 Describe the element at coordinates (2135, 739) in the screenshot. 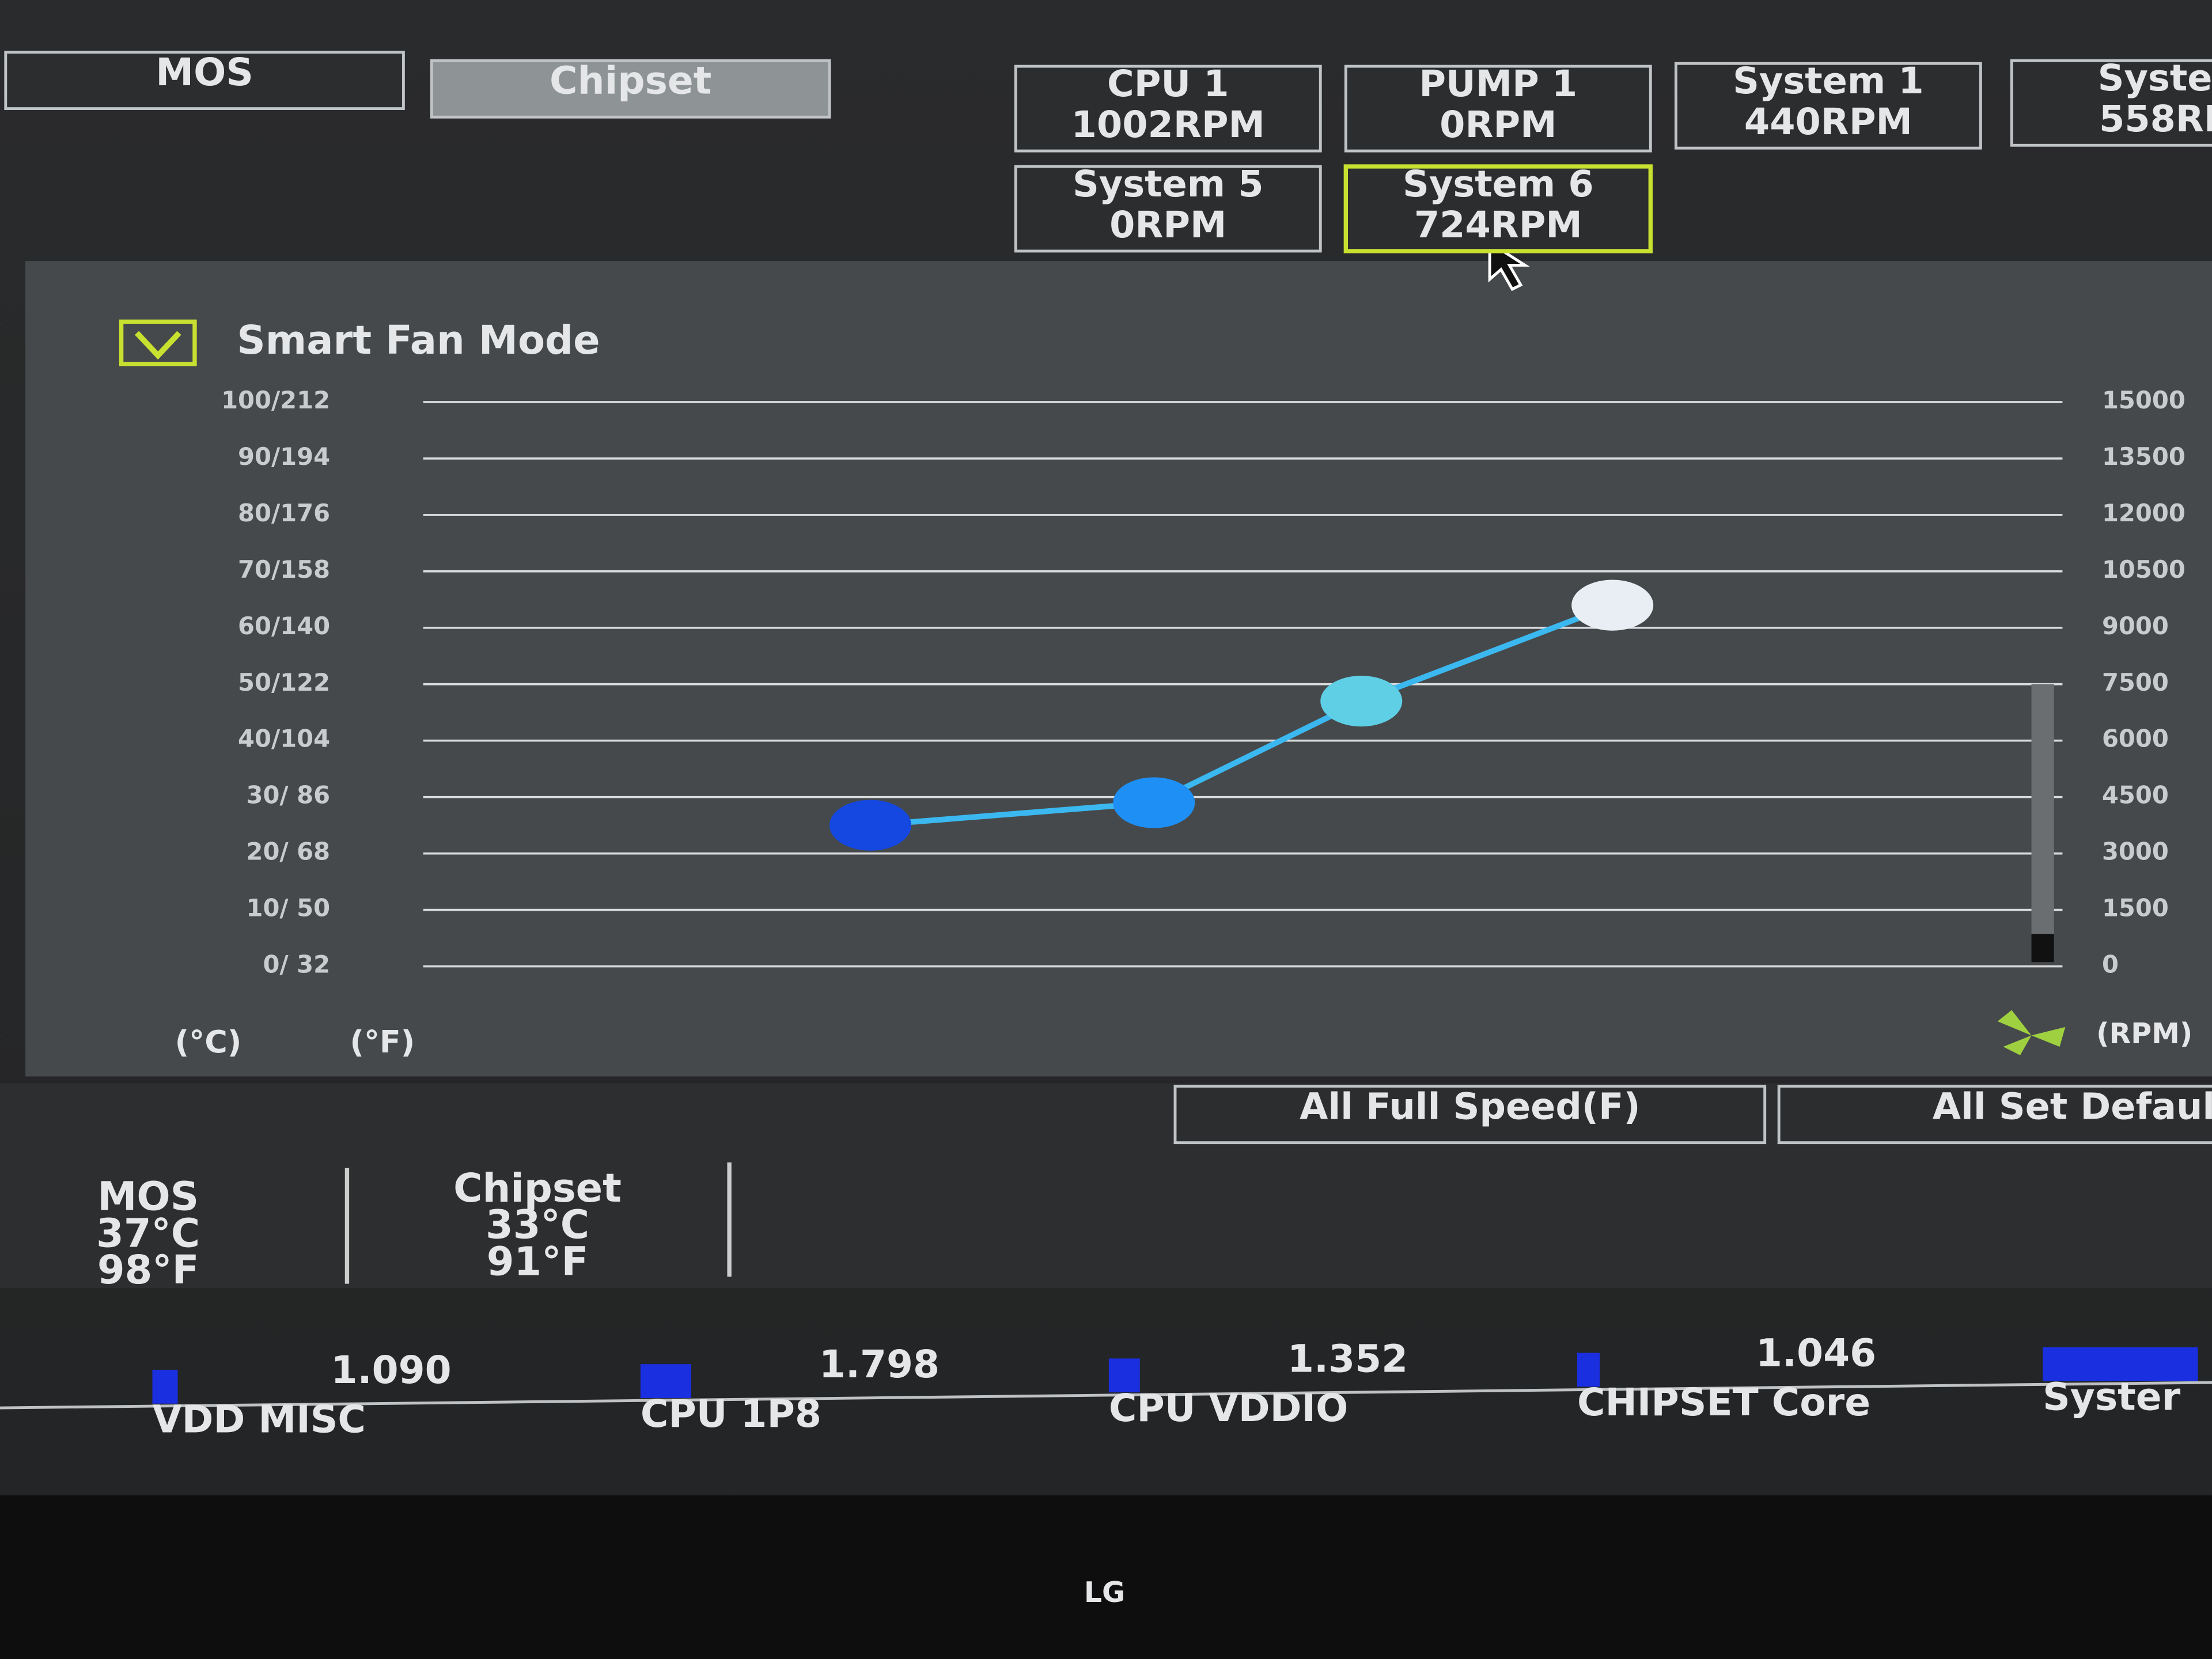

I see `y2-tick-label: 6000` at that location.